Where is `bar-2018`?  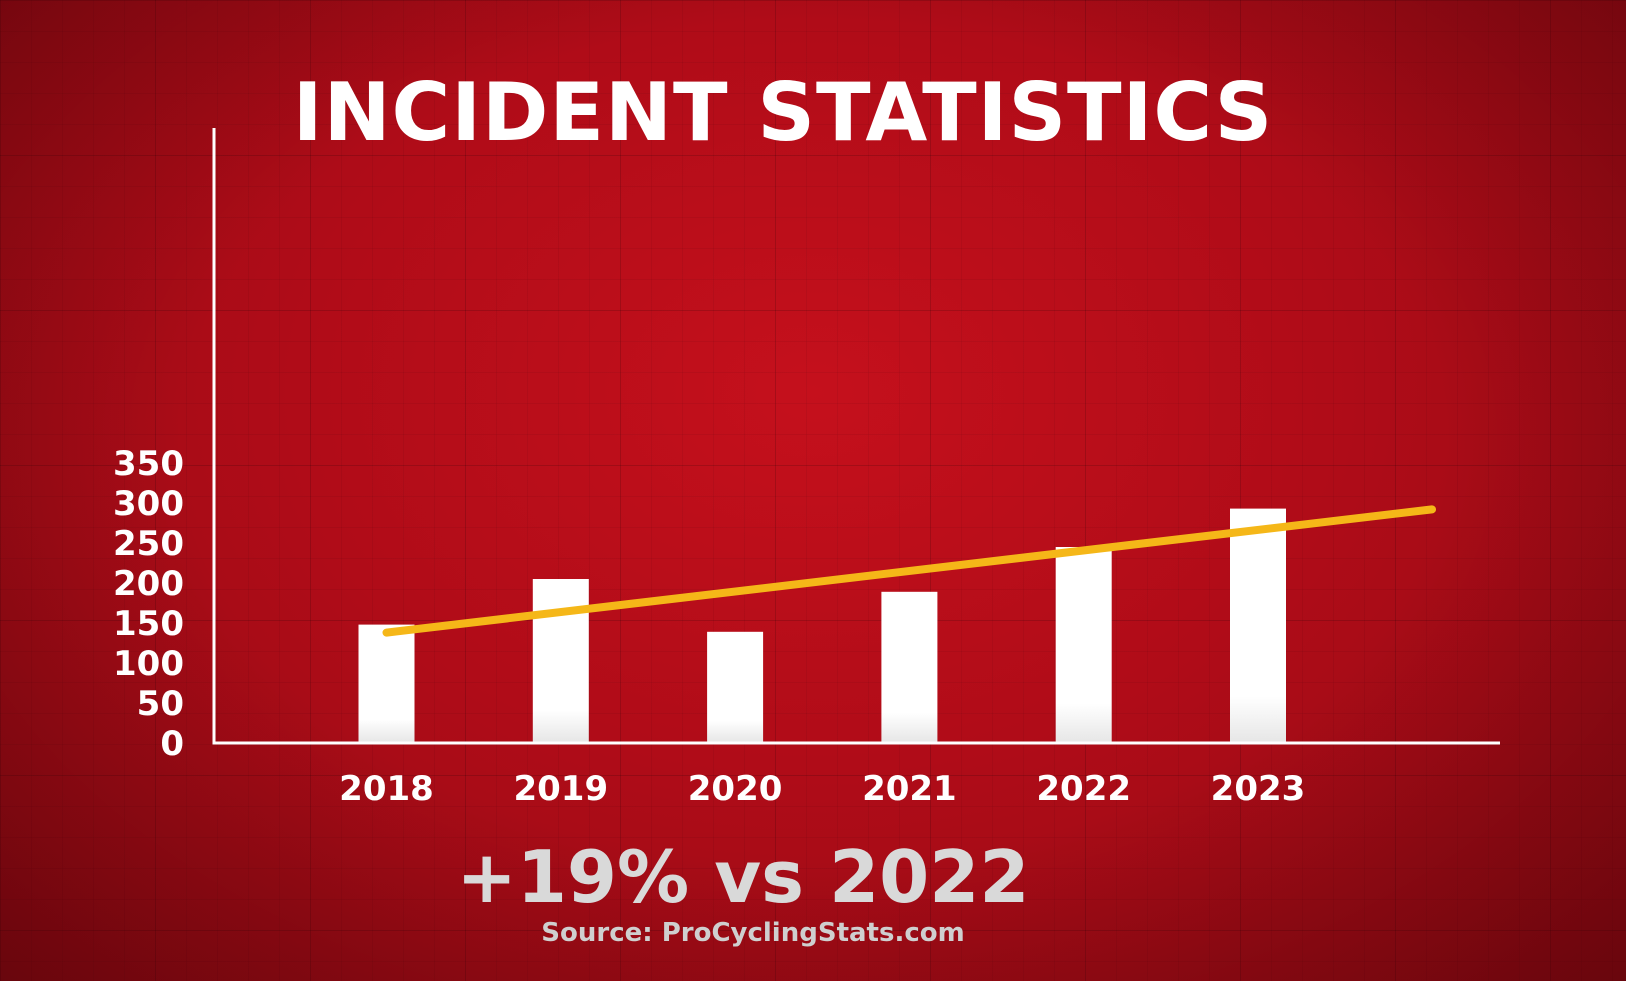
bar-2018 is located at coordinates (386, 683).